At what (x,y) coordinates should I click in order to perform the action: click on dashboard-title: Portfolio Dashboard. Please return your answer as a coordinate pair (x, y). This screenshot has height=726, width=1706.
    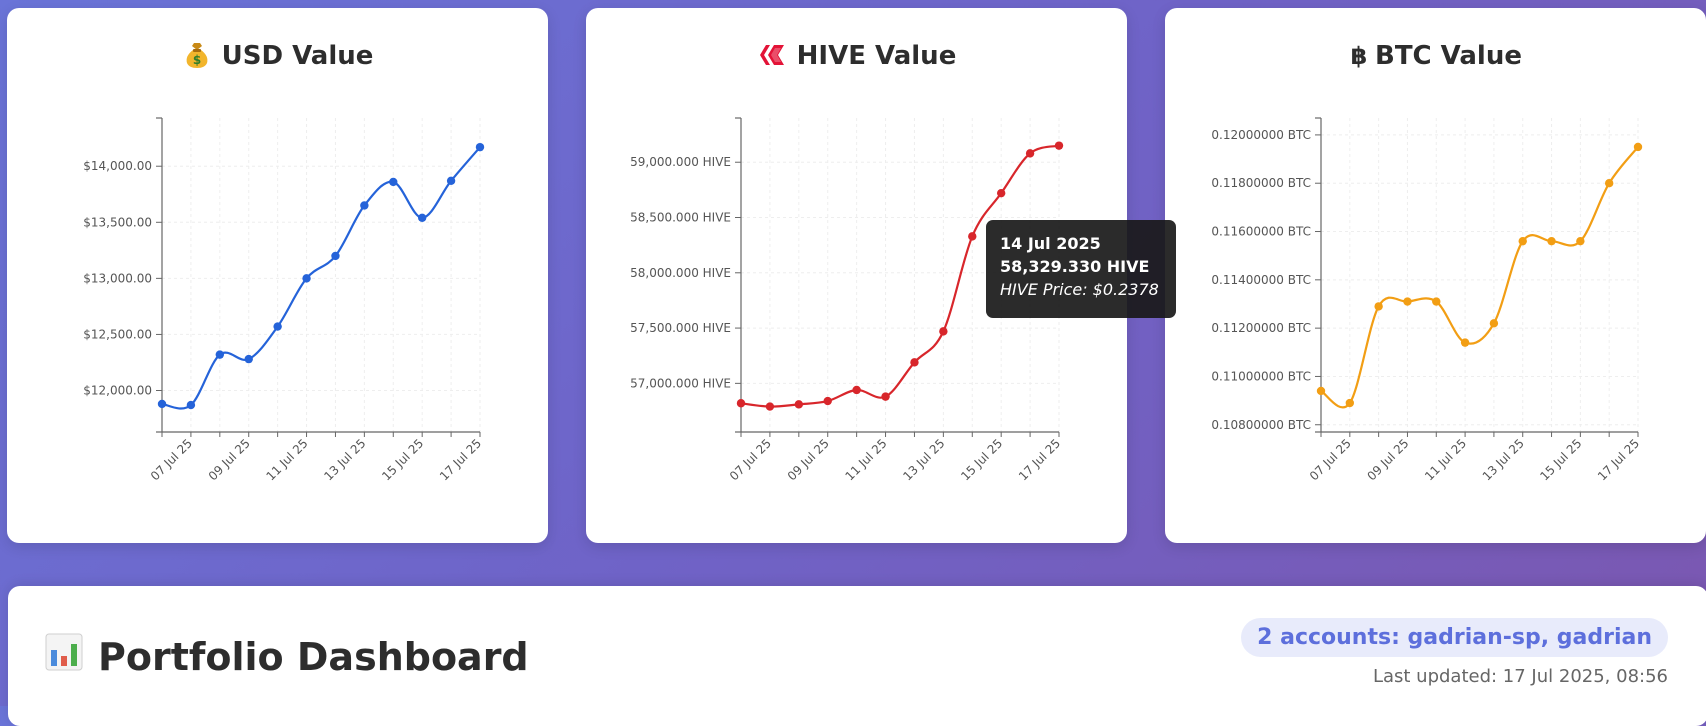
    Looking at the image, I should click on (286, 656).